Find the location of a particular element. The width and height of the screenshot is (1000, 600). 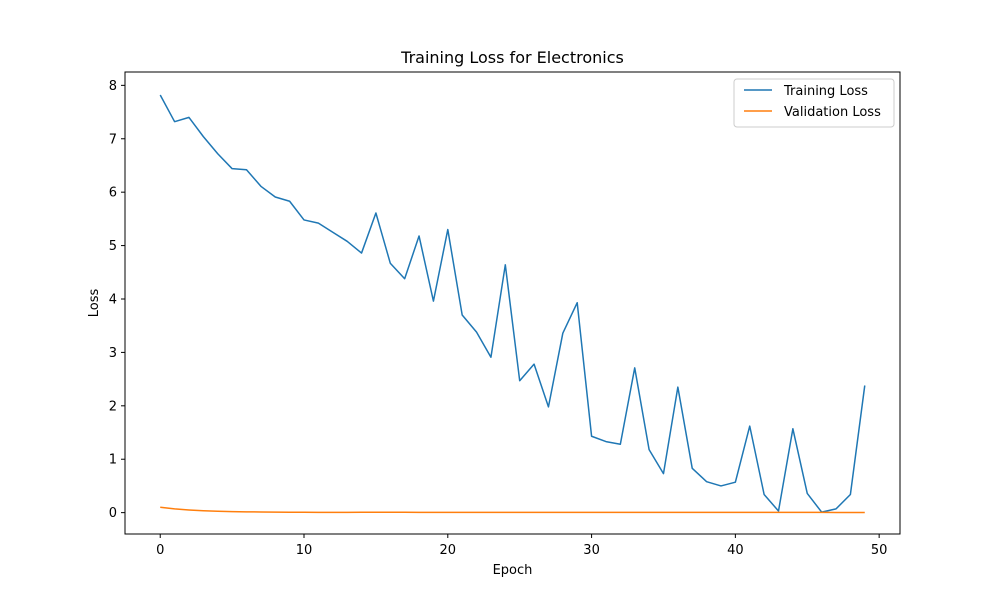

chart-title: Training Loss for Electronics is located at coordinates (512, 57).